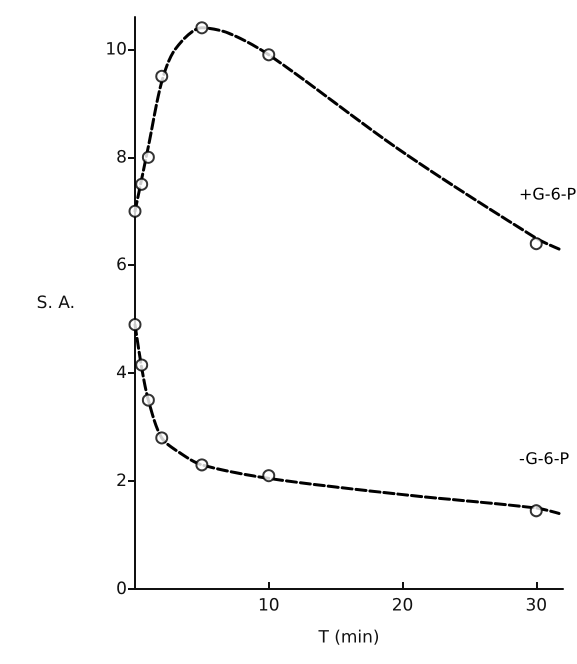  I want to click on x-tick-label: 10, so click(269, 606).